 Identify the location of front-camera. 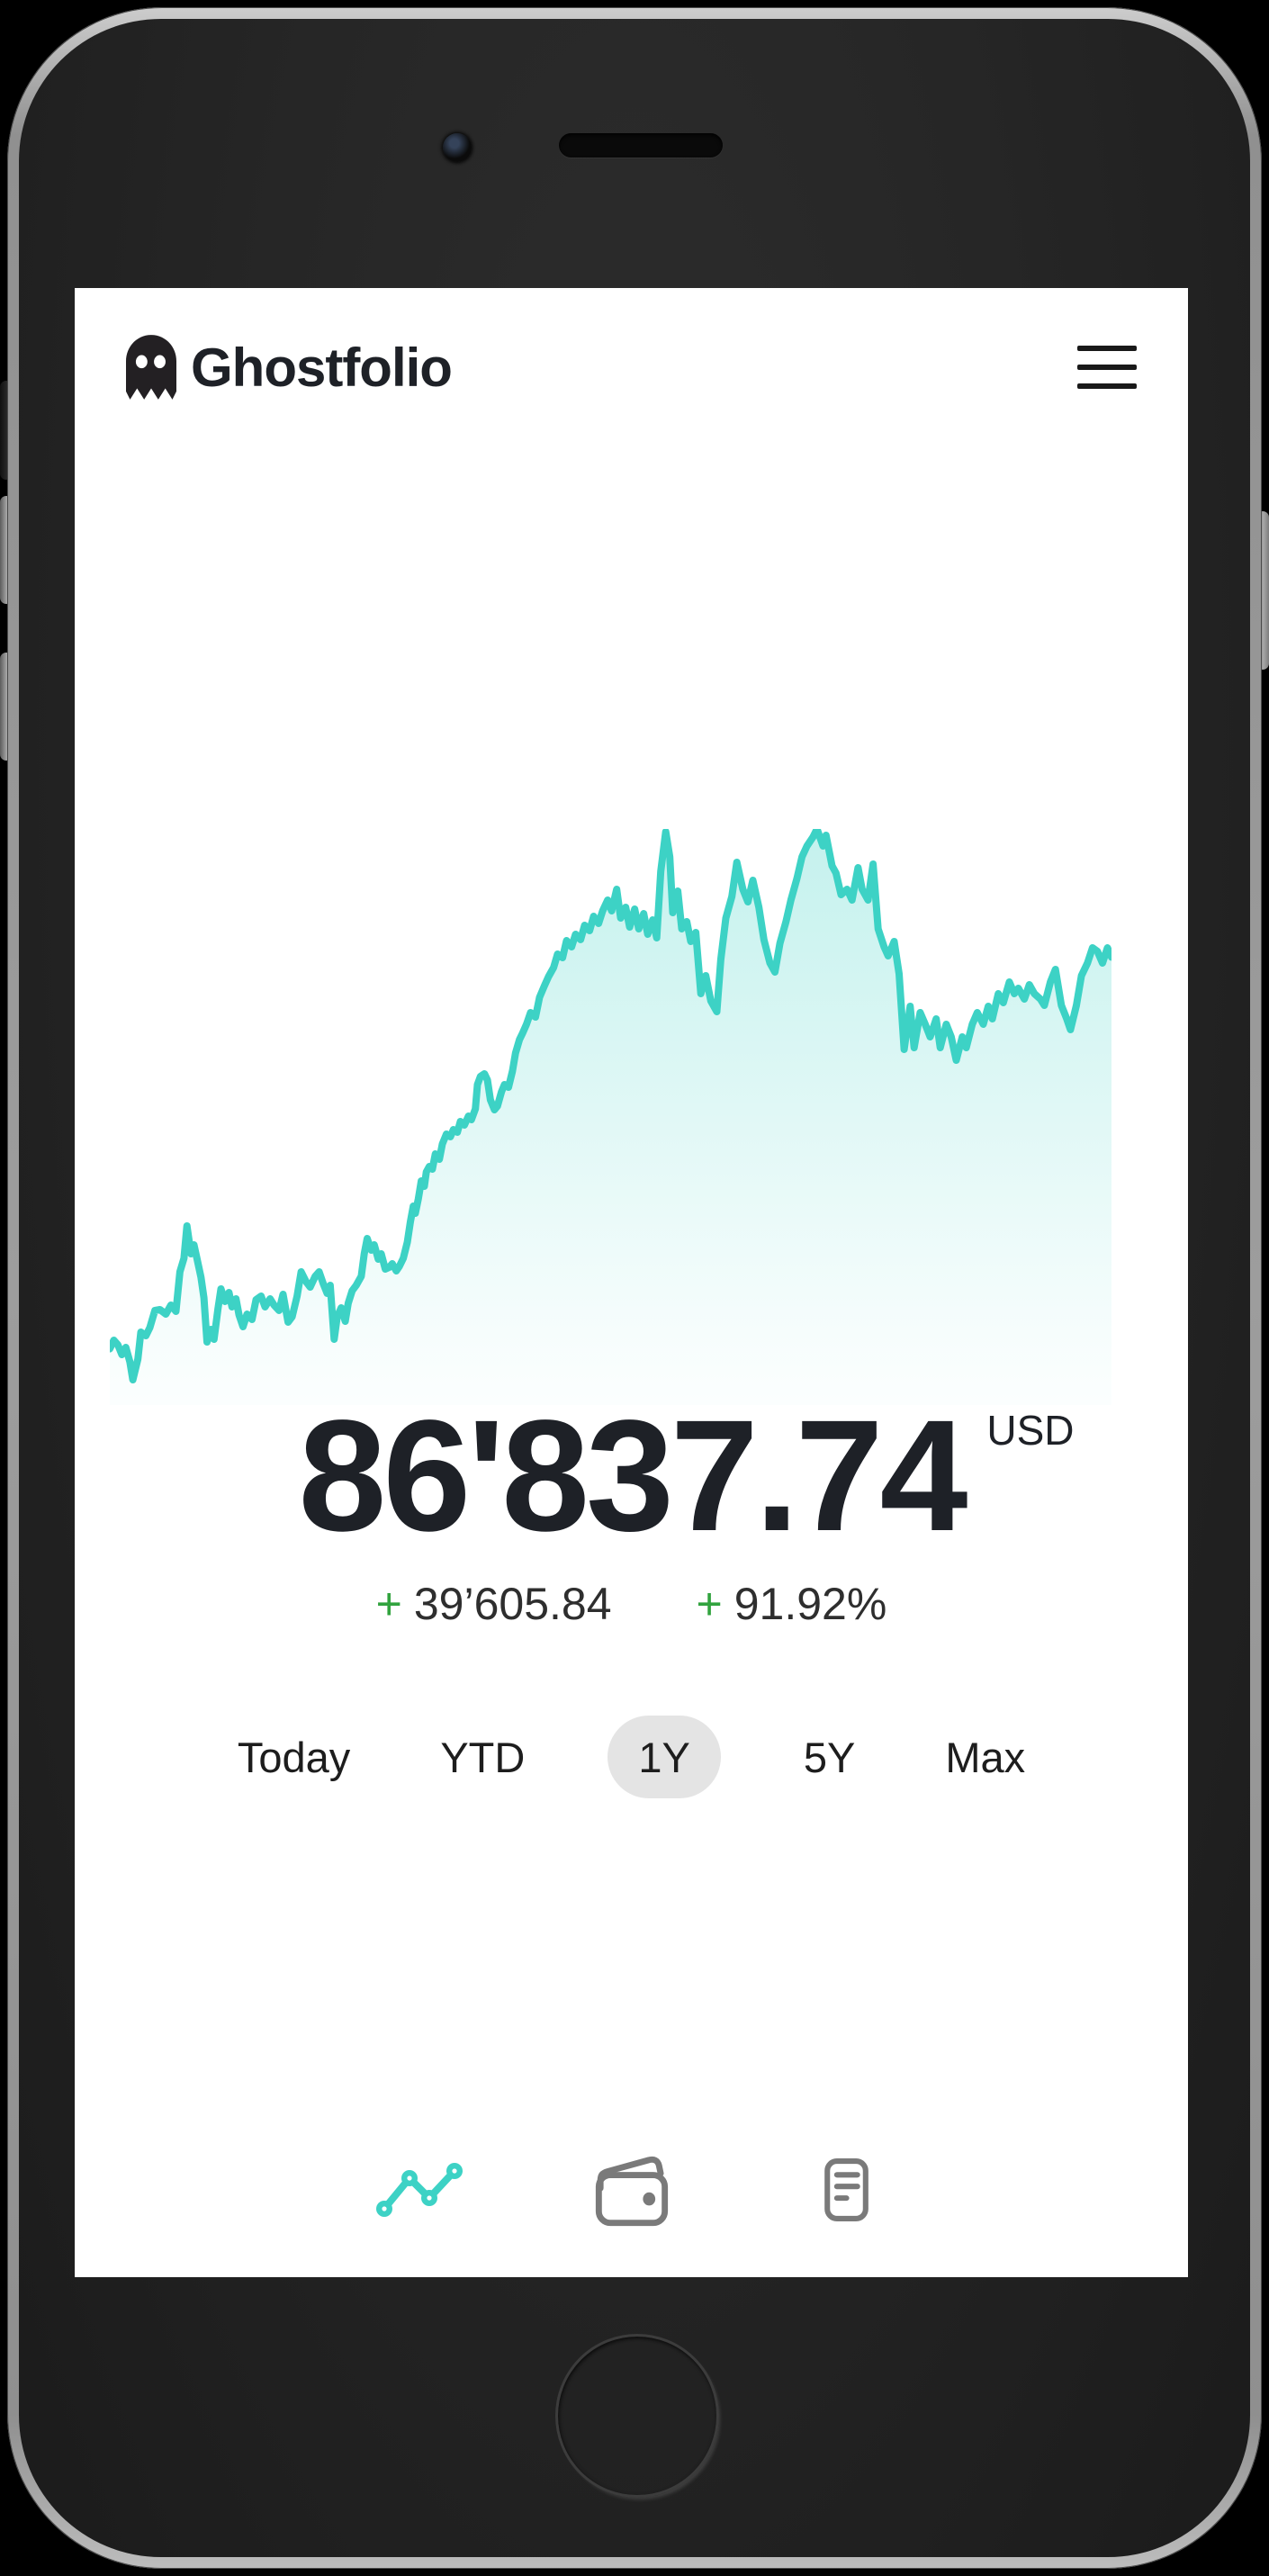
(458, 147).